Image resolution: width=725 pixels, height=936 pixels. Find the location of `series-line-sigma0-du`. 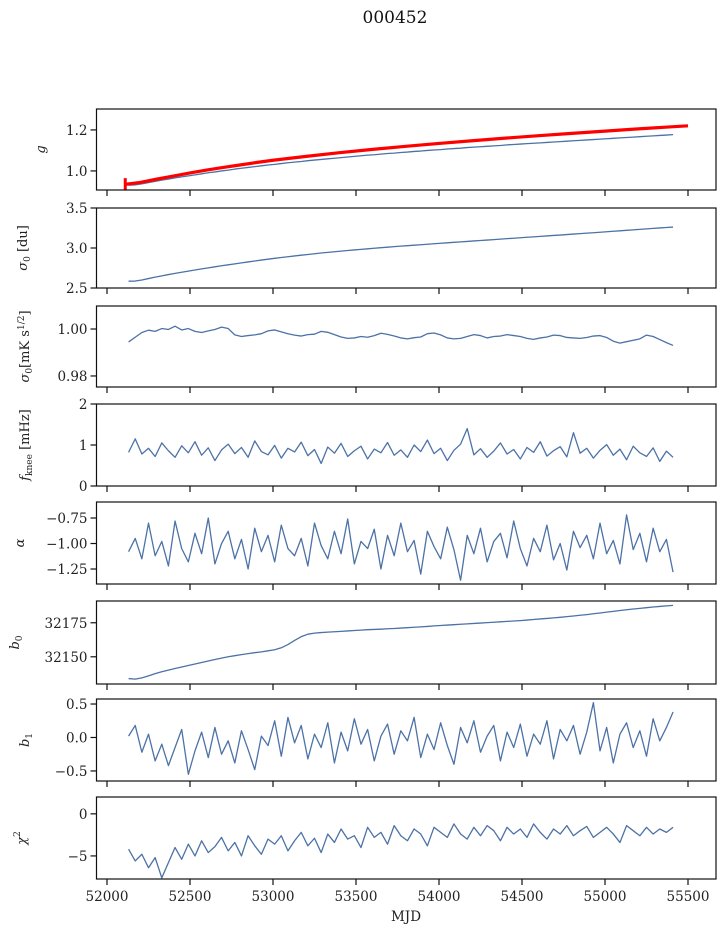

series-line-sigma0-du is located at coordinates (401, 254).